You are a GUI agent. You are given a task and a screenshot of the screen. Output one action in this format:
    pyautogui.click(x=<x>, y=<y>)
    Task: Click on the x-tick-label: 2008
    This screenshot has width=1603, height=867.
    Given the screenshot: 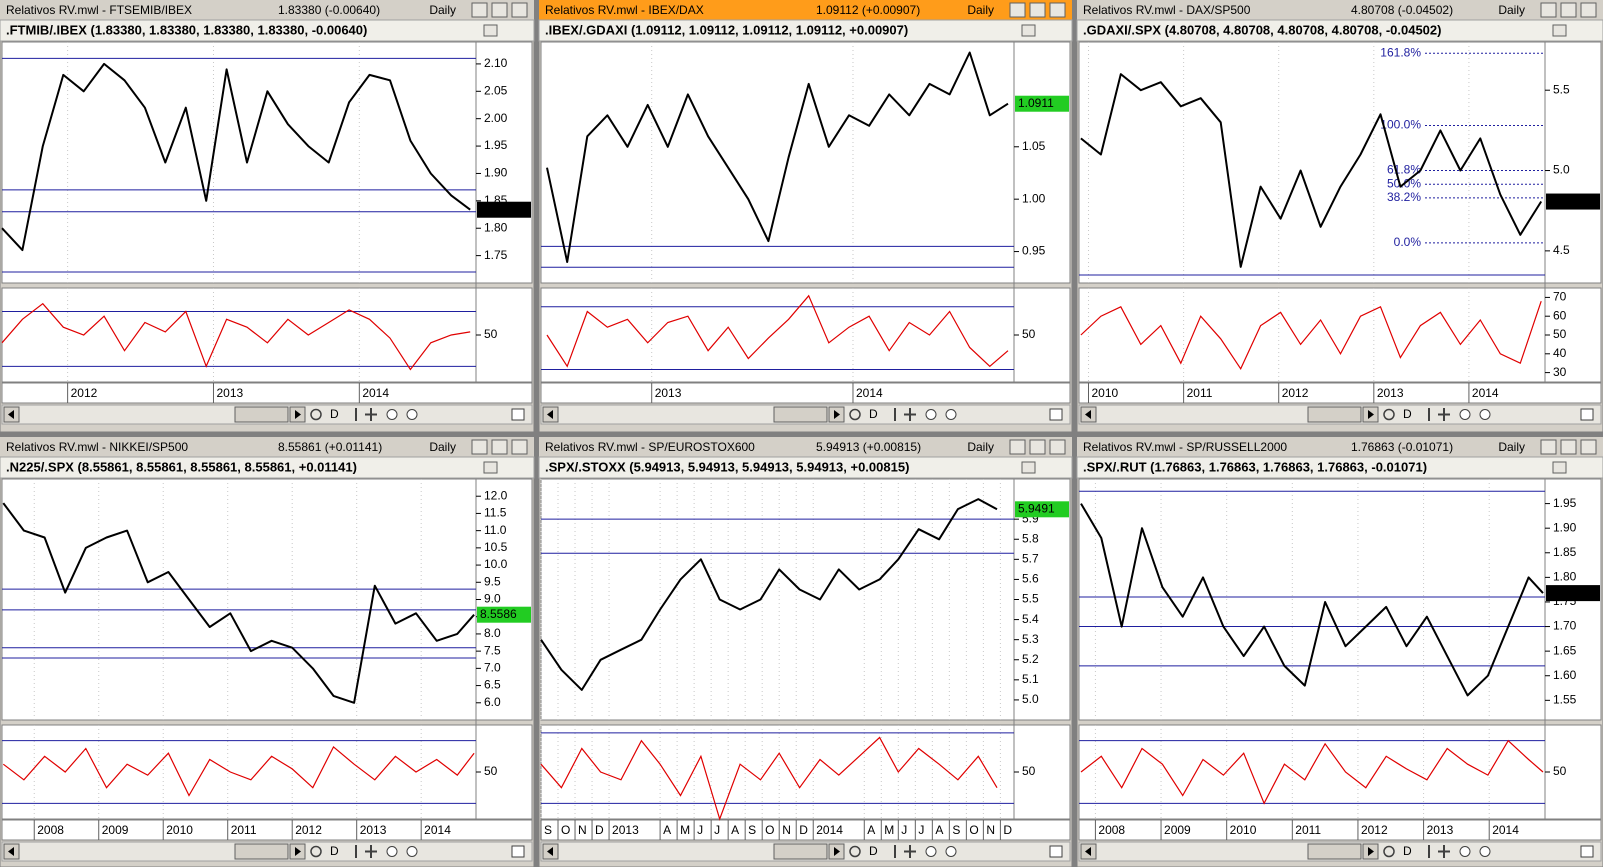 What is the action you would take?
    pyautogui.click(x=1111, y=830)
    